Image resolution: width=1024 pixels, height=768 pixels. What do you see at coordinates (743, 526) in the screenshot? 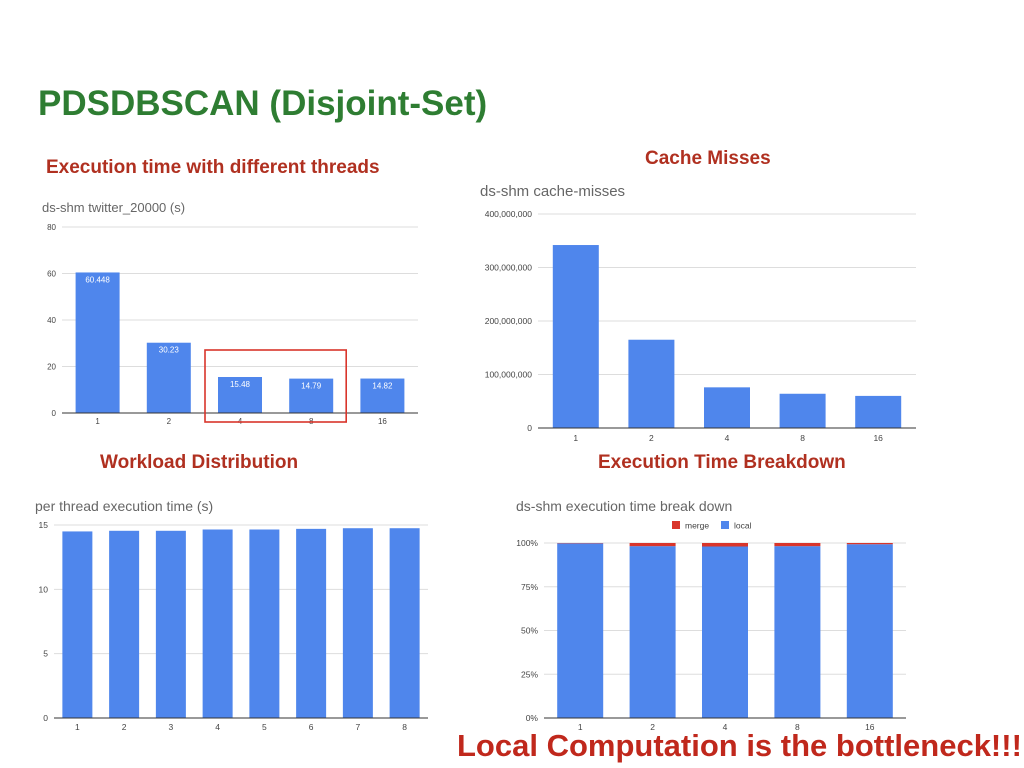
I see `legend-label-local: local` at bounding box center [743, 526].